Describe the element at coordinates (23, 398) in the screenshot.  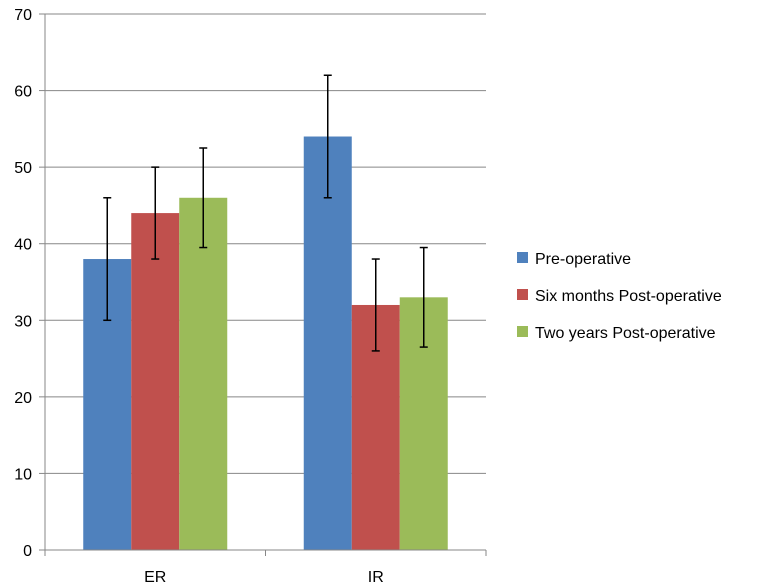
I see `y-tick-label: 20` at that location.